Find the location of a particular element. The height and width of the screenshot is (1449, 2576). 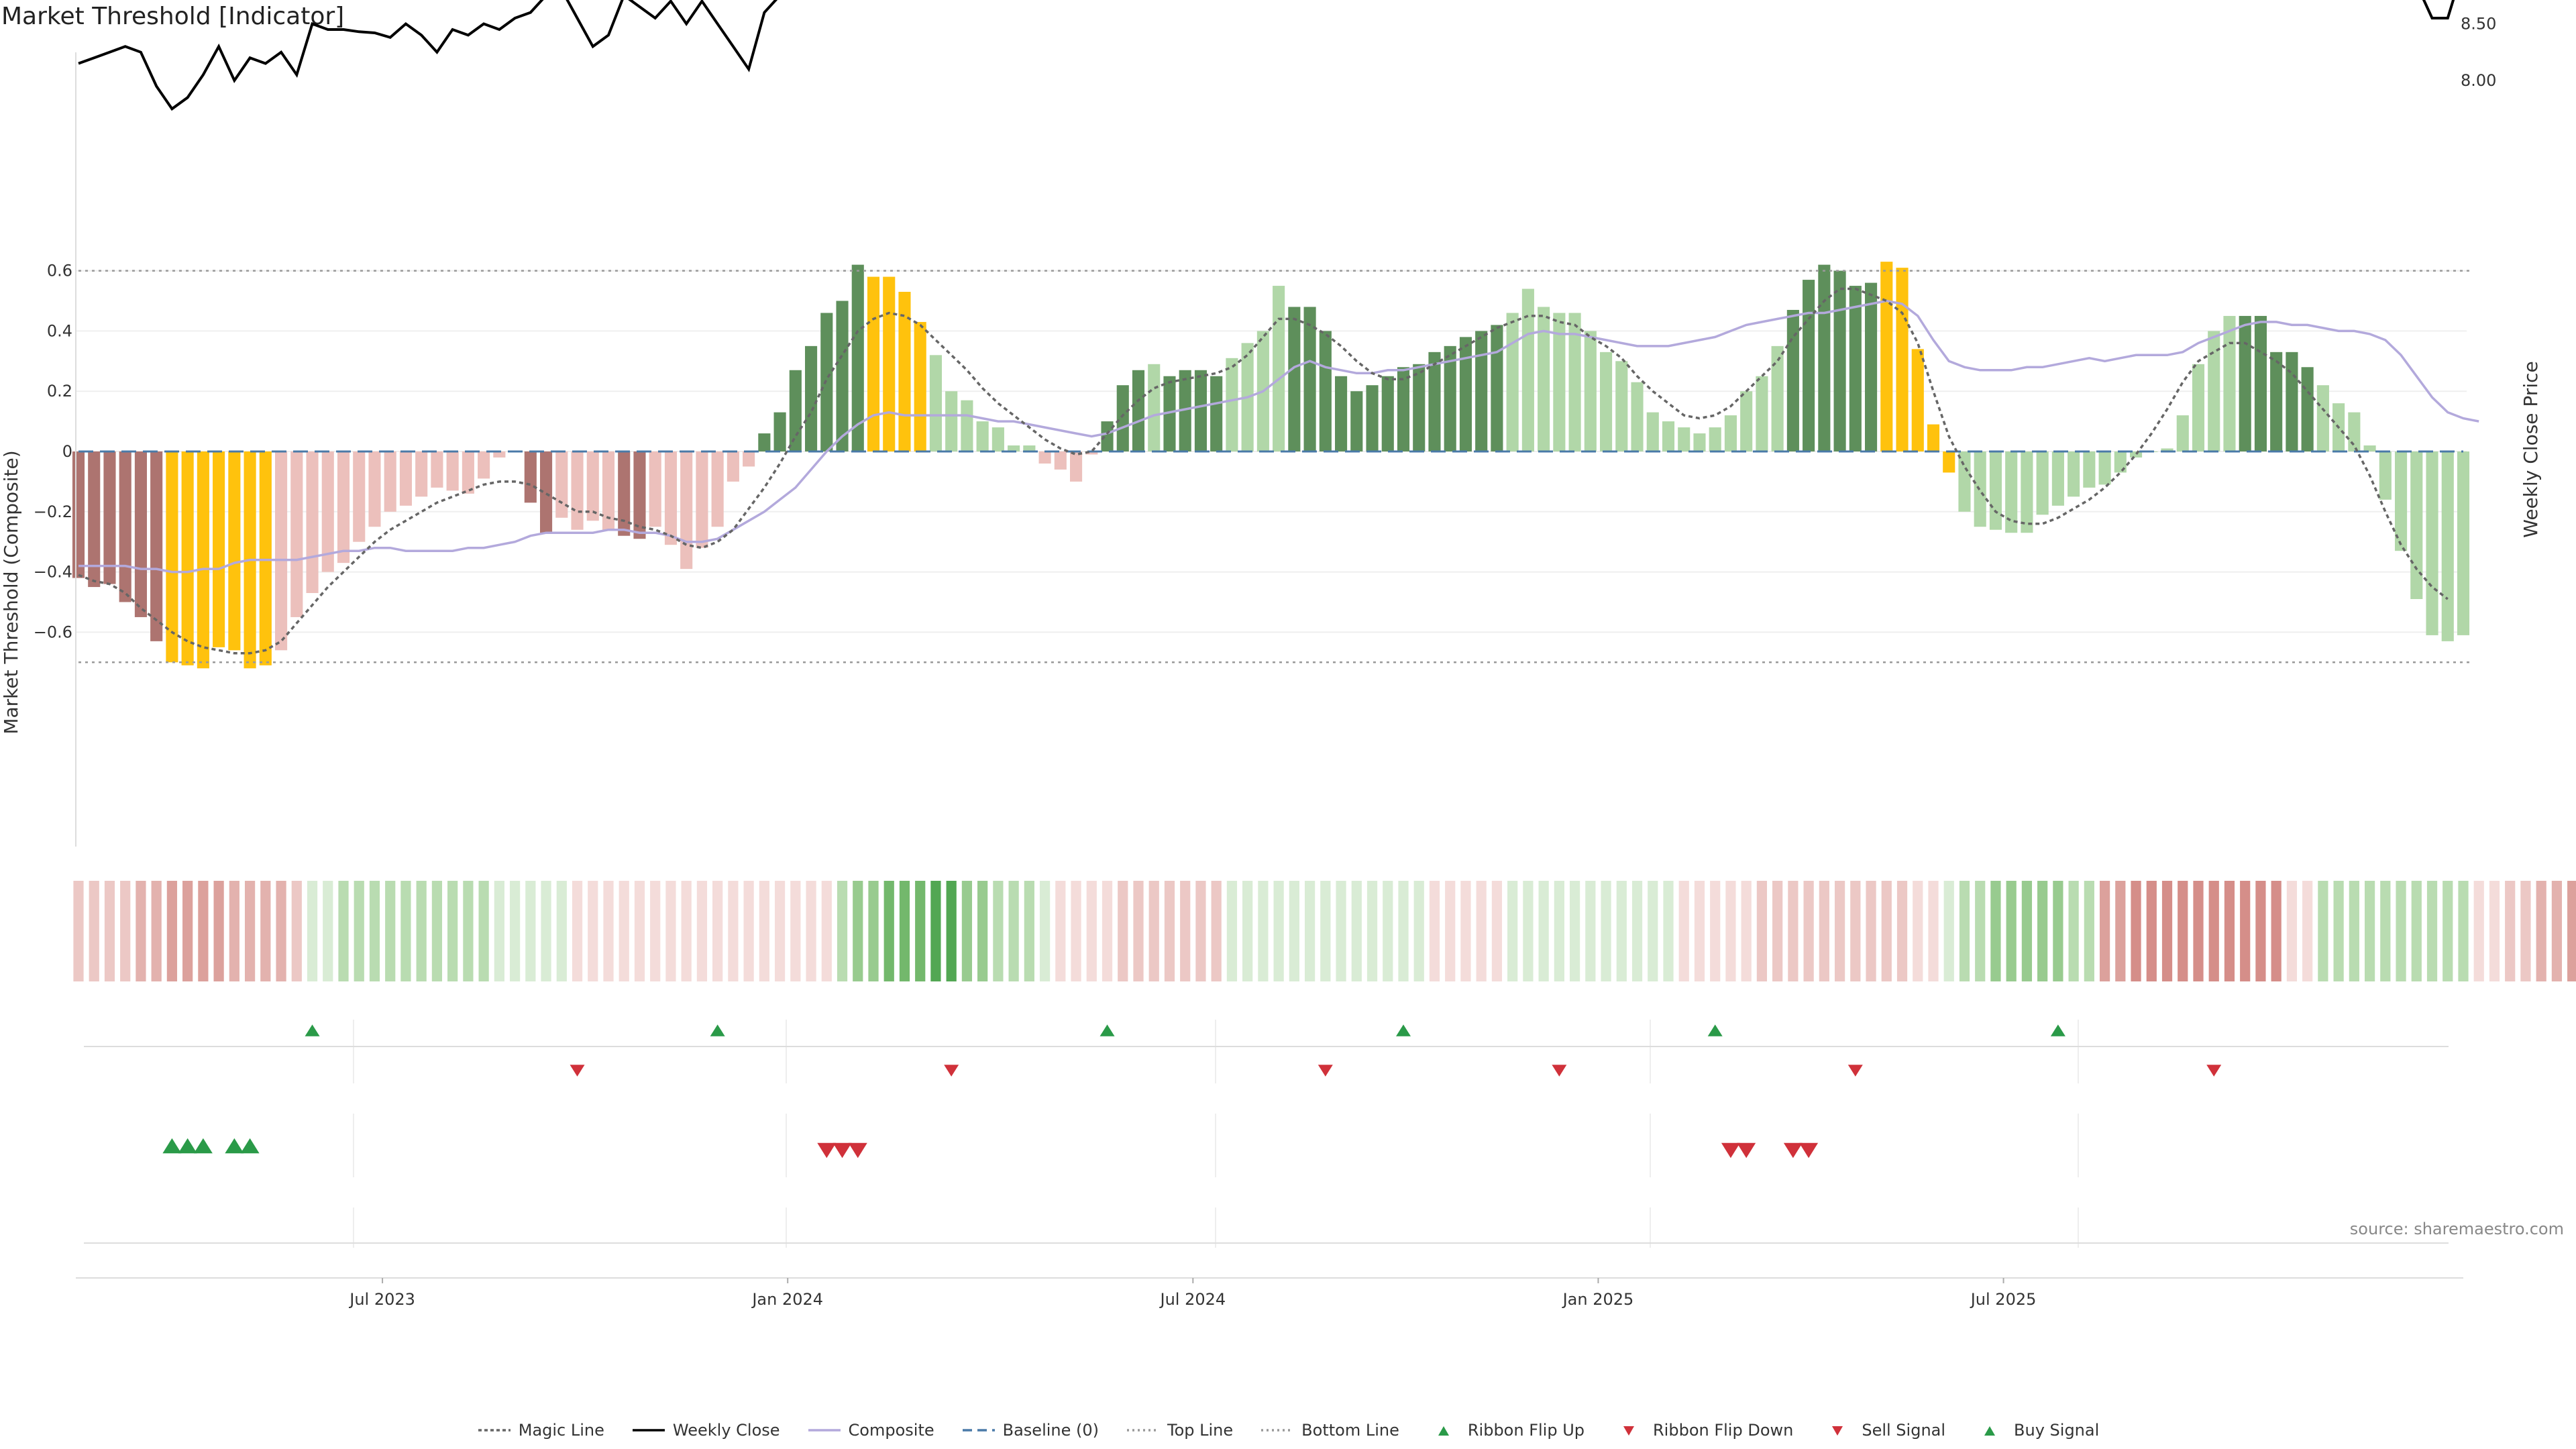

right-tick-label: 8.50 is located at coordinates (2478, 24).